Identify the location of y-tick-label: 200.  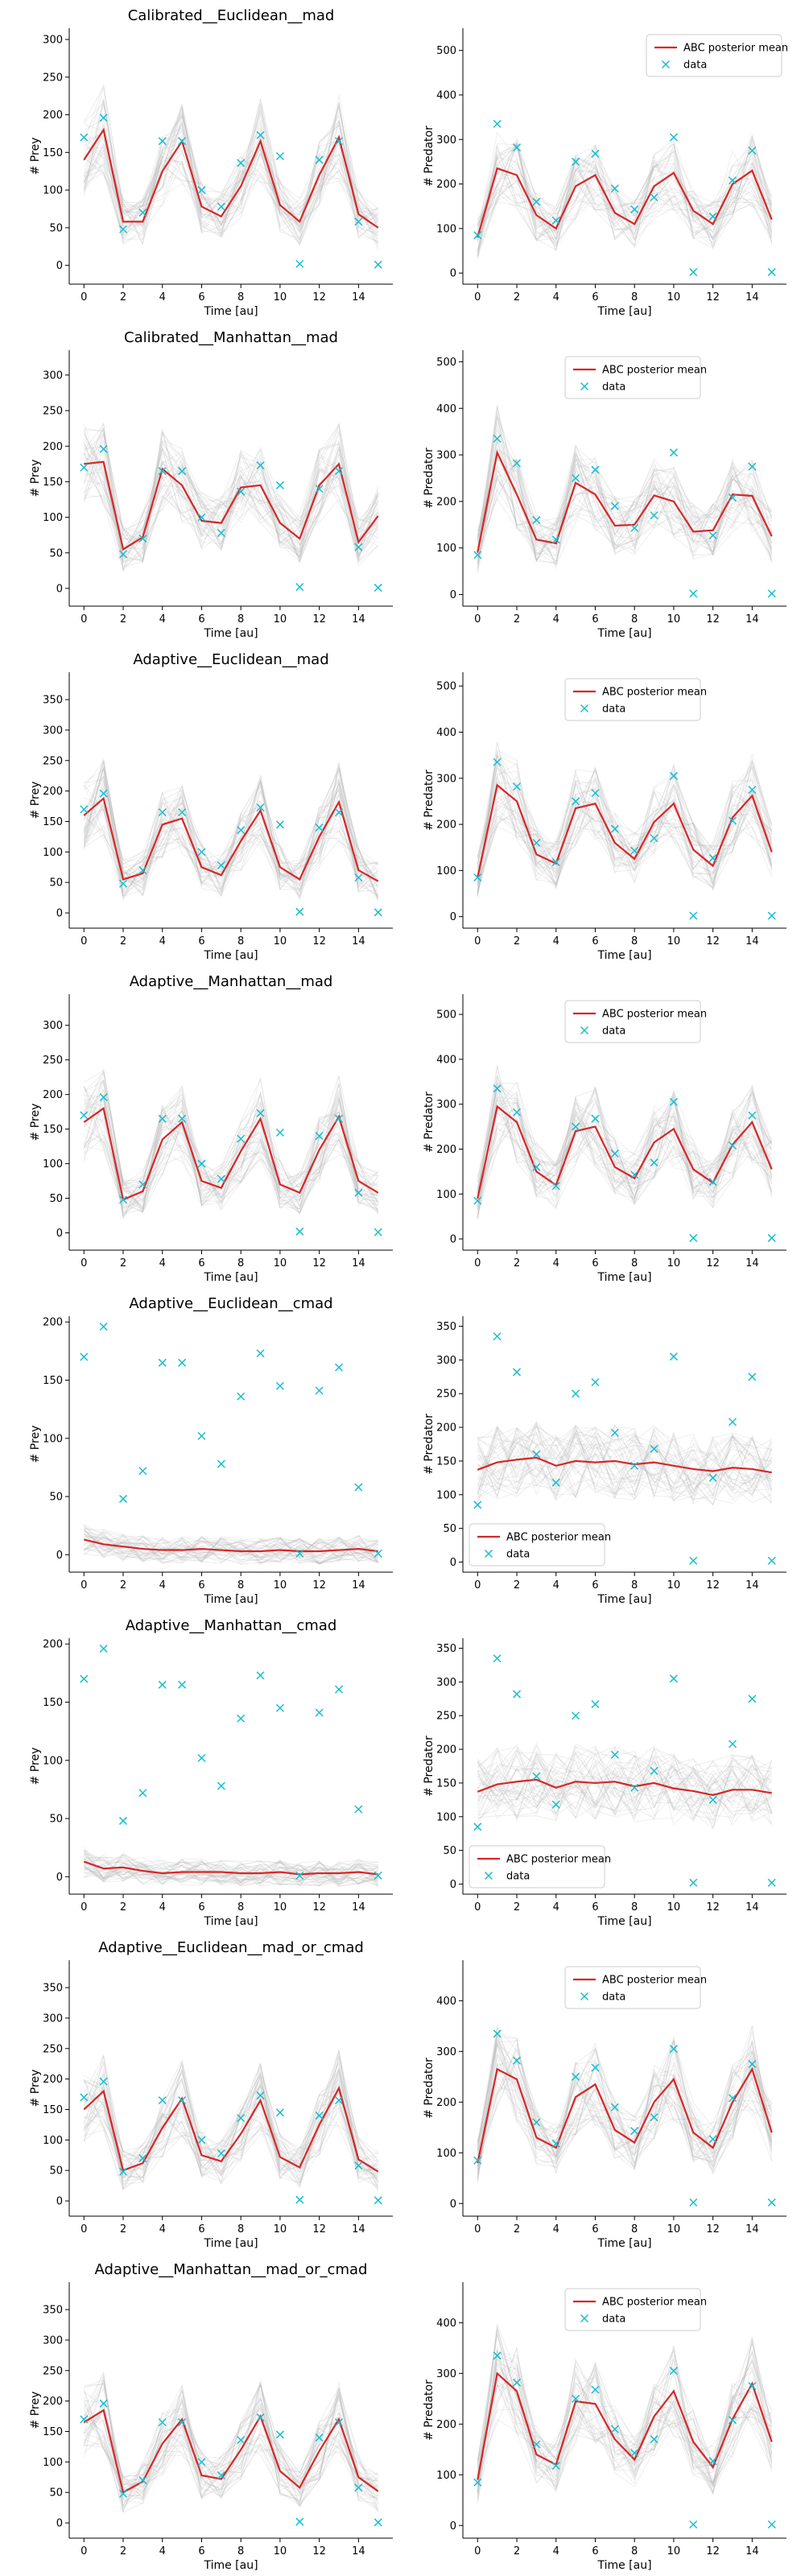
(446, 1150).